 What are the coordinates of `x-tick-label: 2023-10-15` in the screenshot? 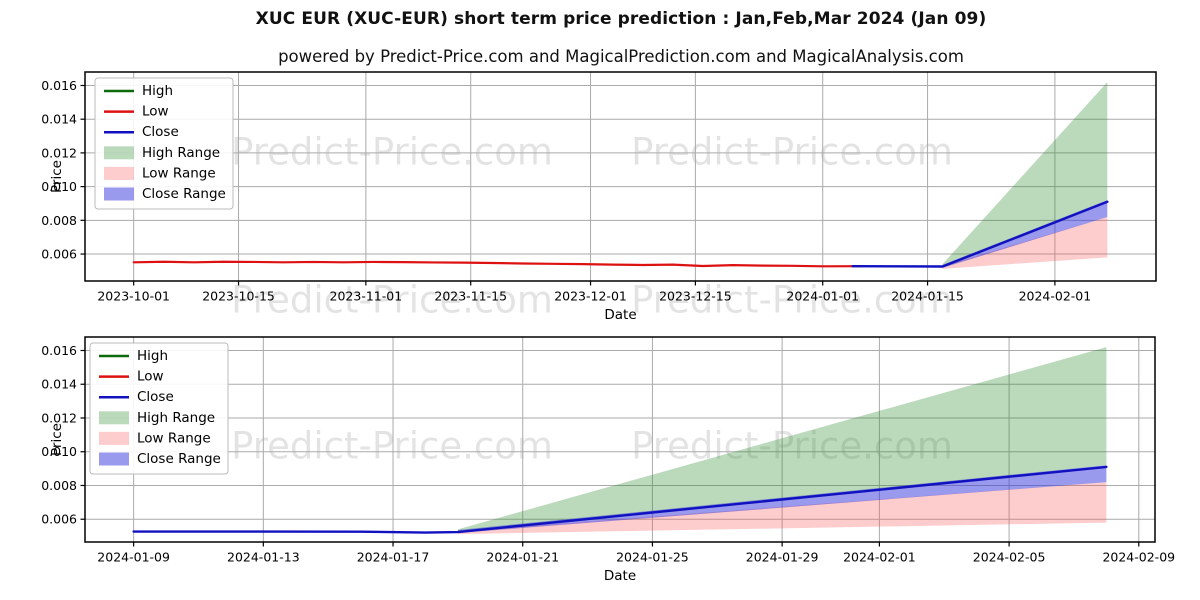 It's located at (238, 296).